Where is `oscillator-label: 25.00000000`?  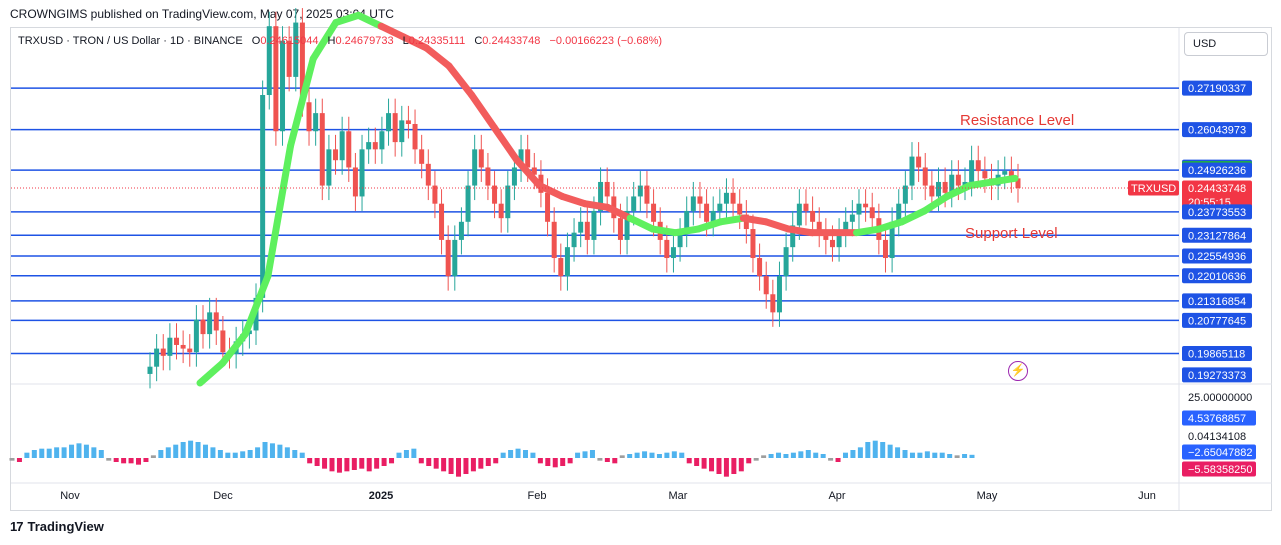 oscillator-label: 25.00000000 is located at coordinates (1220, 398).